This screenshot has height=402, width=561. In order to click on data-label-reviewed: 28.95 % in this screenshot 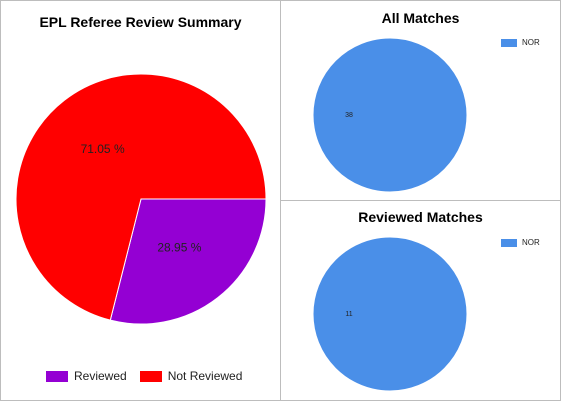, I will do `click(179, 247)`.